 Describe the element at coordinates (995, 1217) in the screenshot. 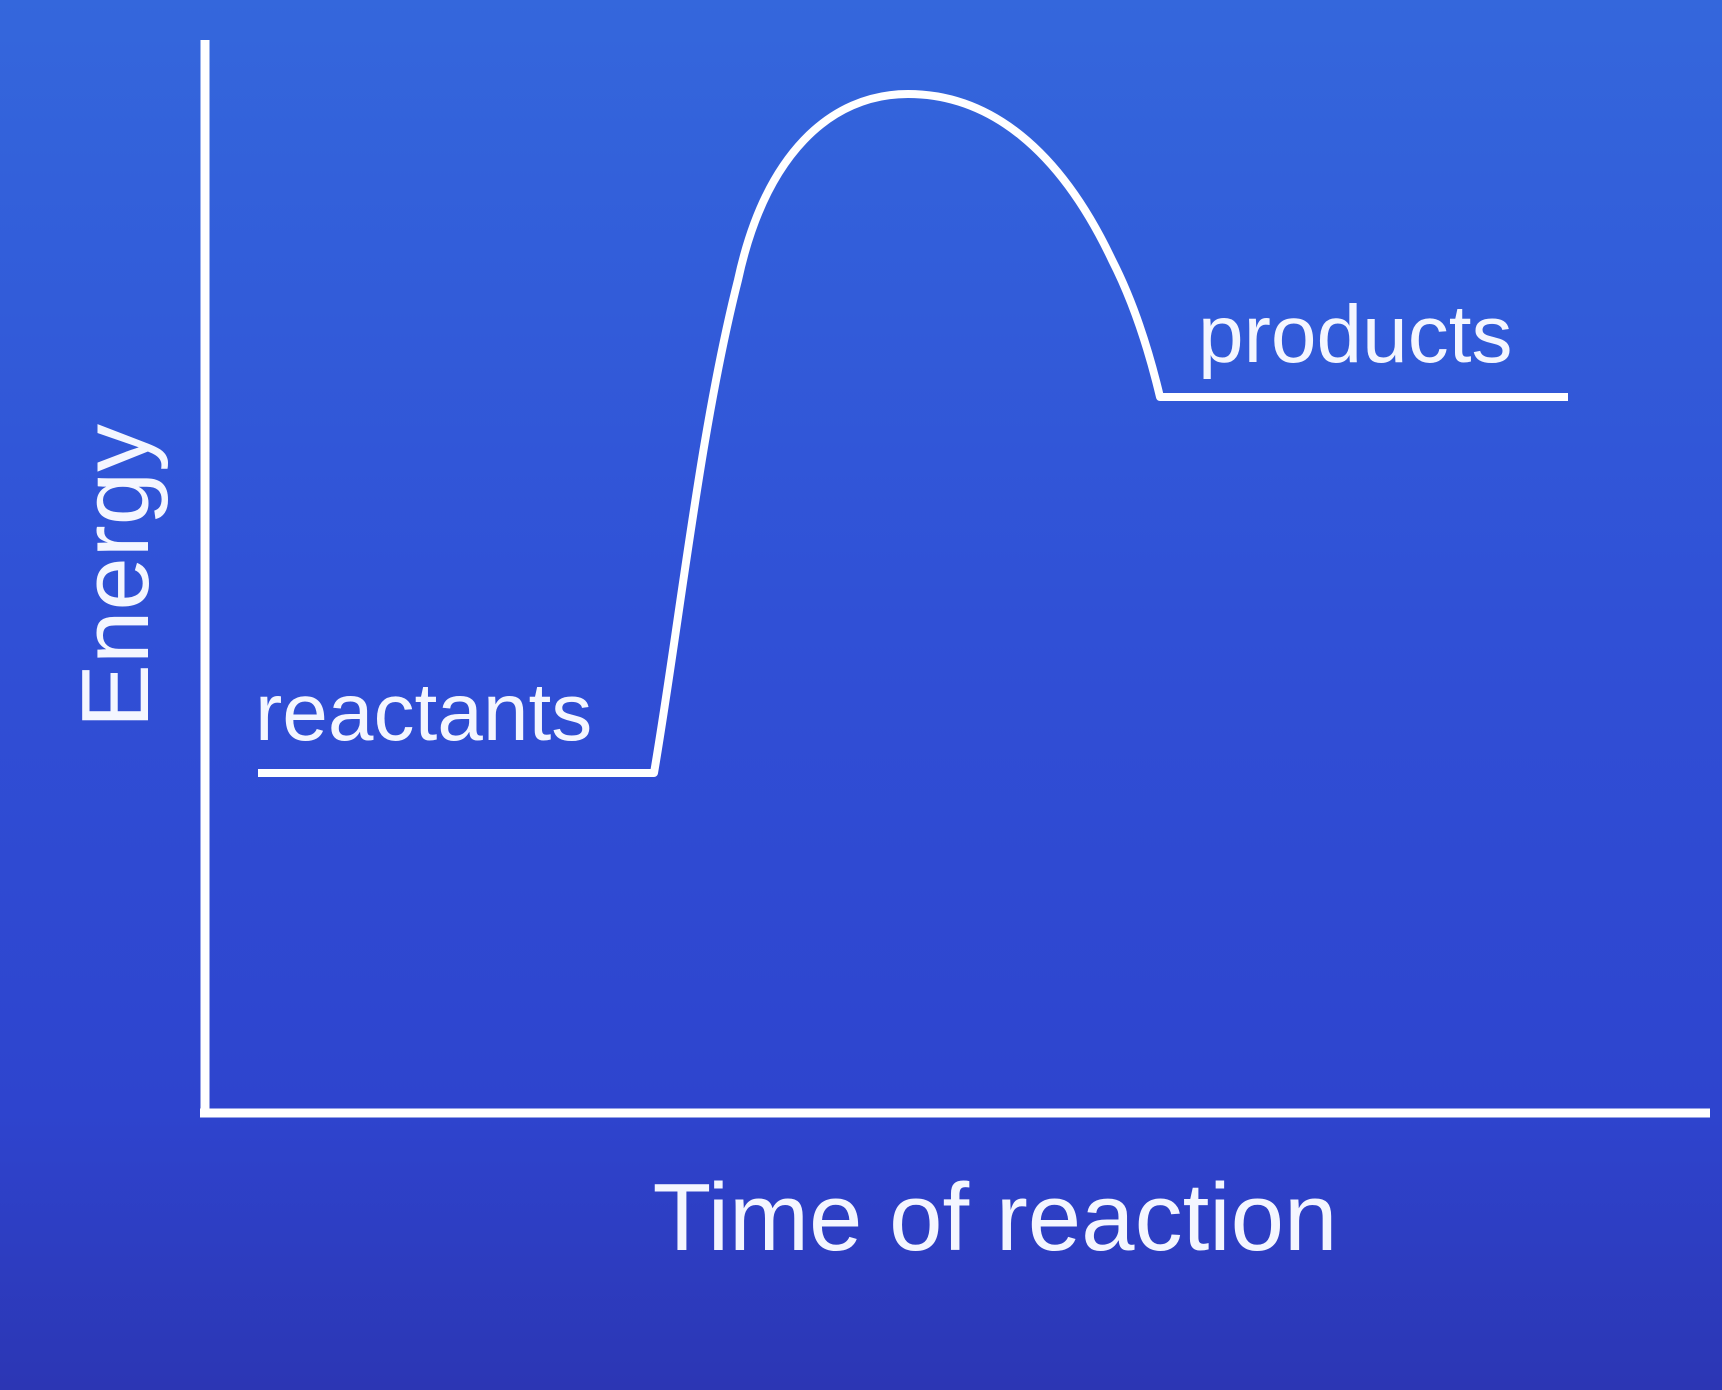

I see `x-axis-label: Time of reaction` at that location.